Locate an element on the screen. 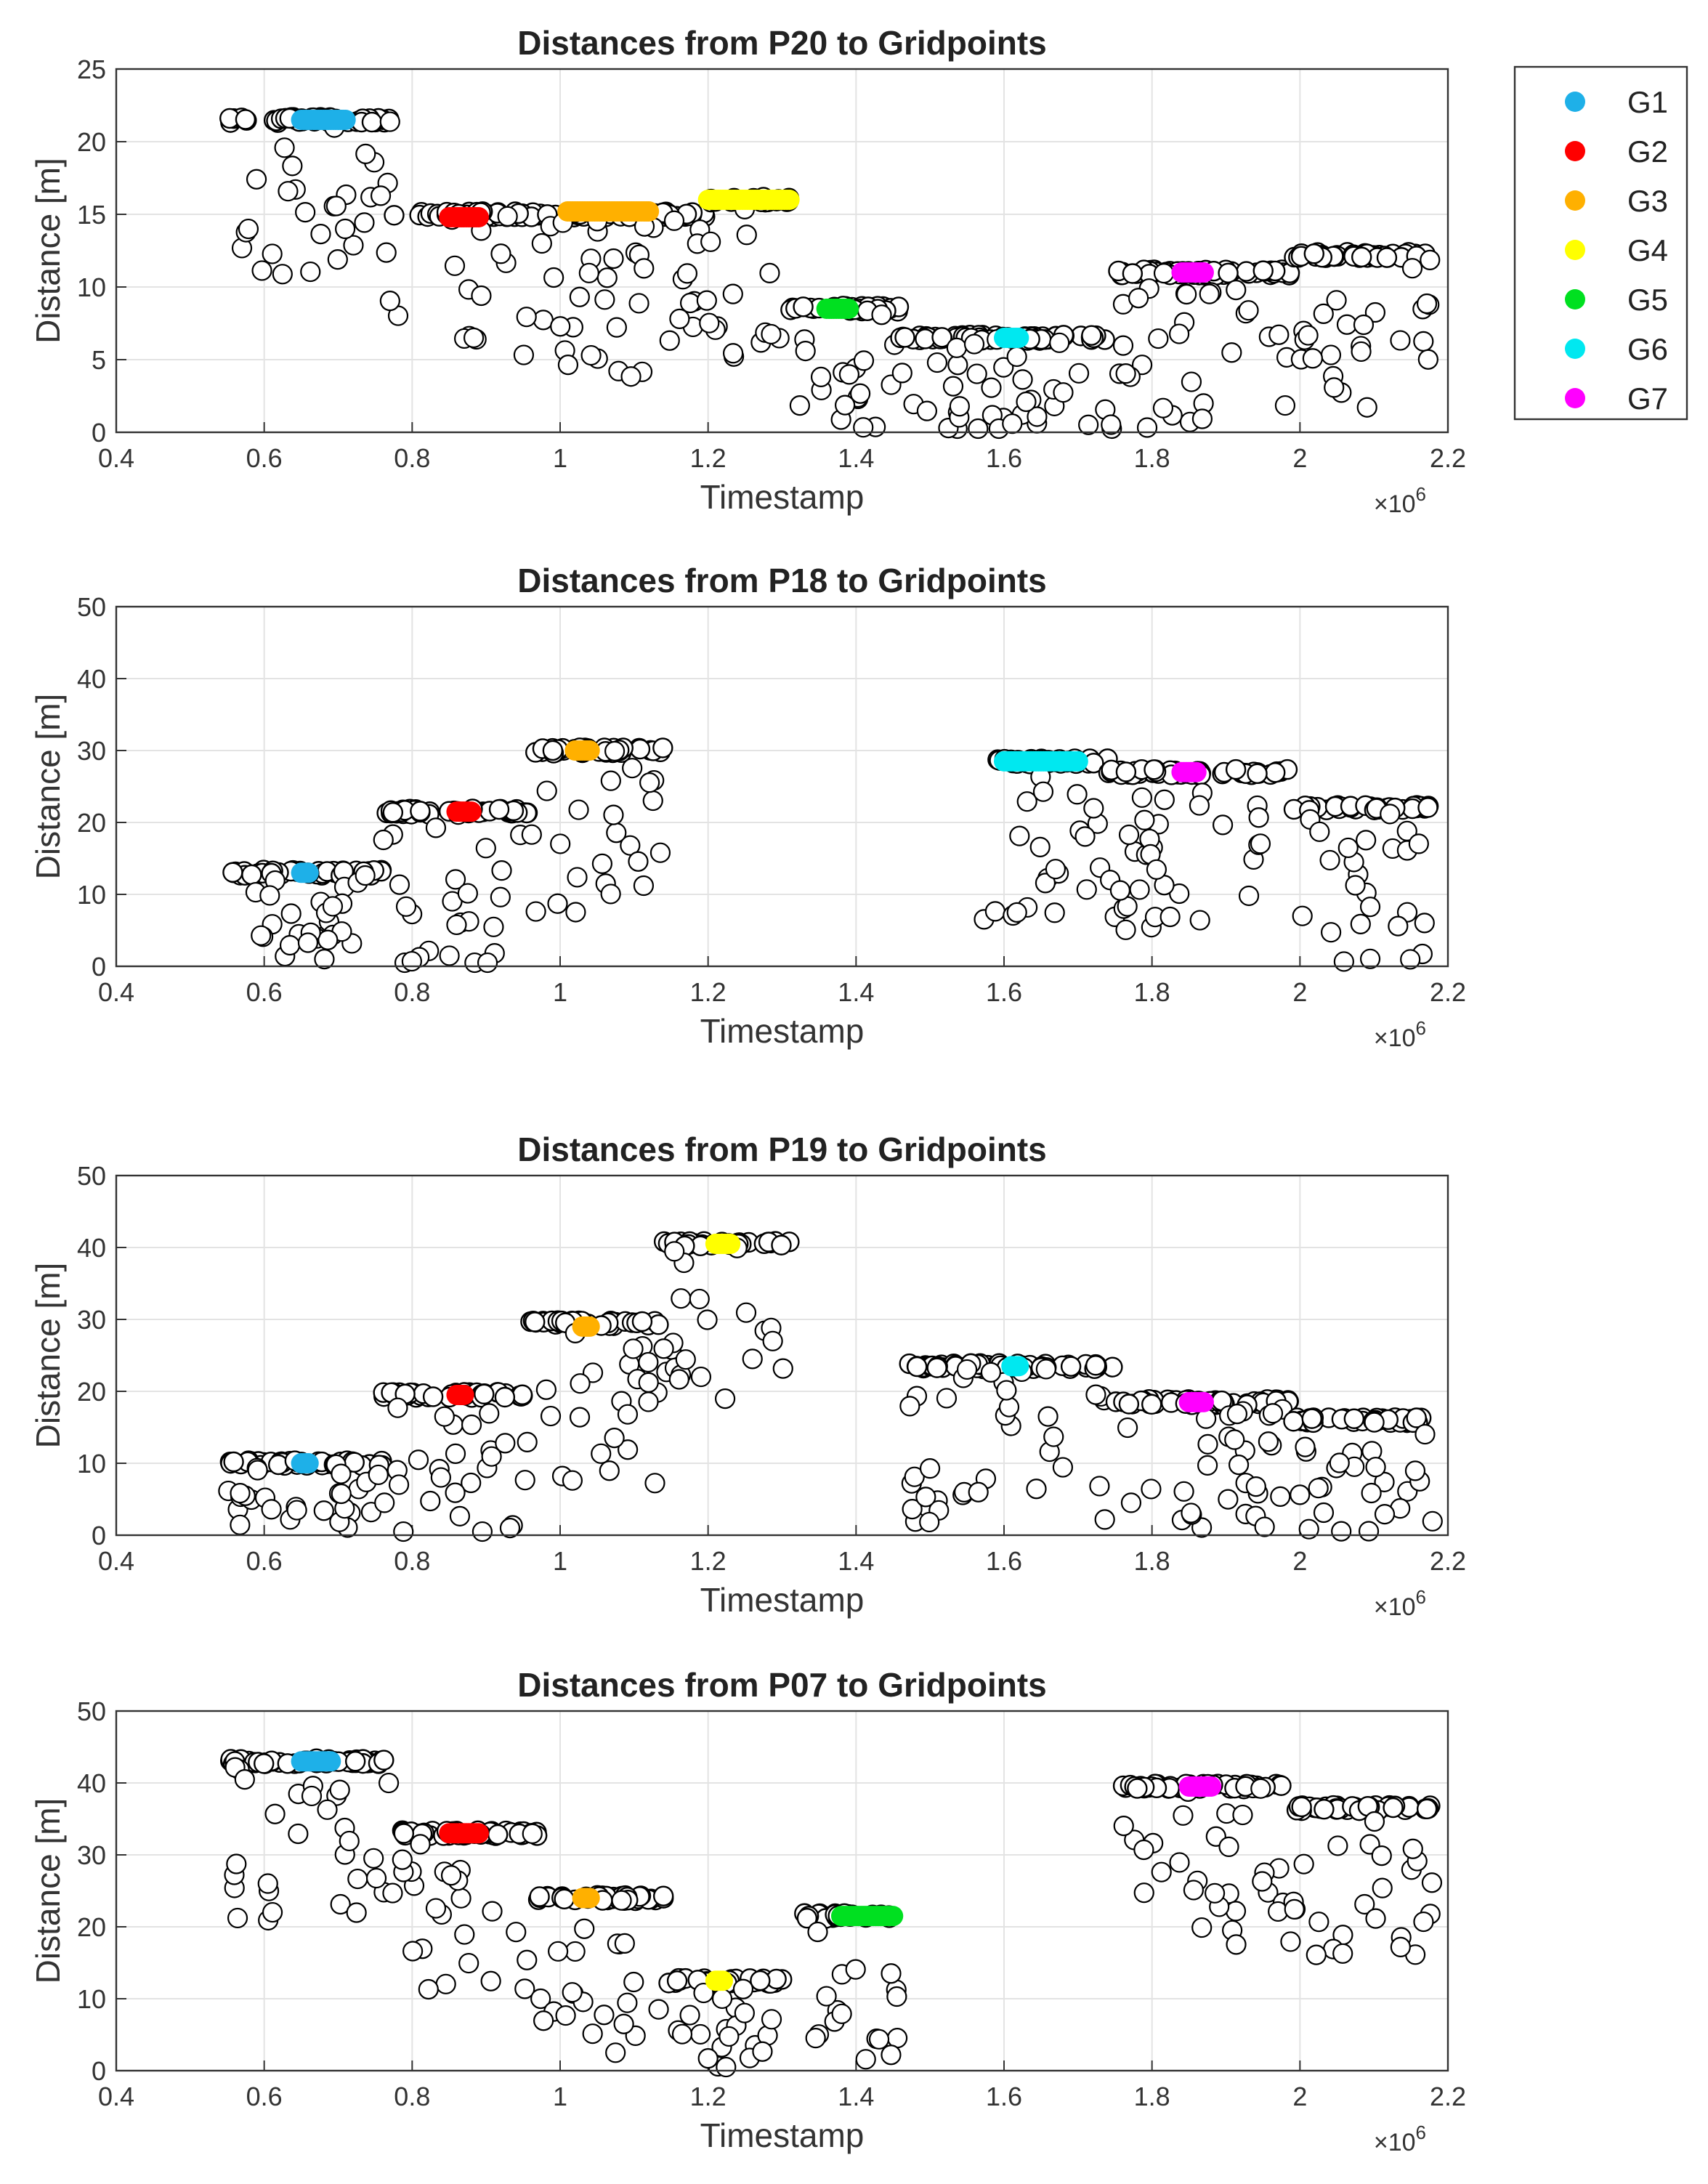  x-tick-label: 1.6 is located at coordinates (1004, 992).